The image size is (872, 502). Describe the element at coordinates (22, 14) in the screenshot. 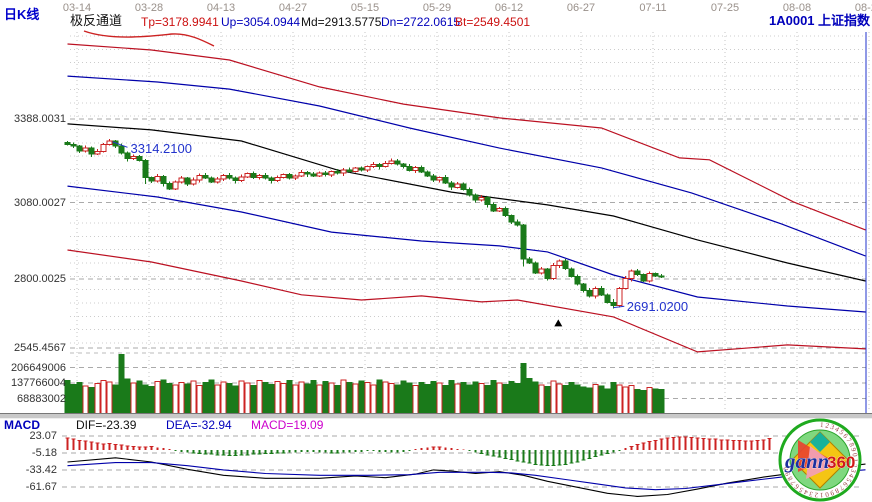

I see `chart-type-label: 日K线` at that location.